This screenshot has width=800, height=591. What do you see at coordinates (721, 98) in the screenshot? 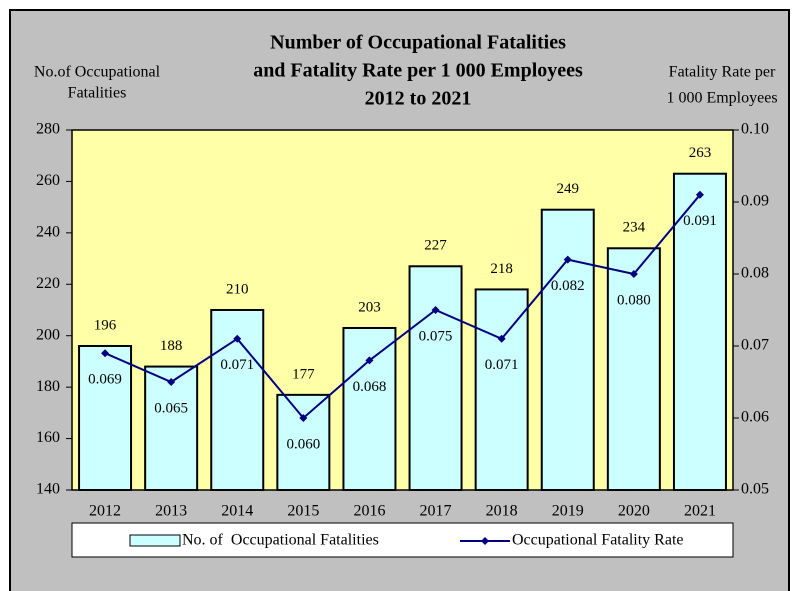
I see `y2-axis-label: 1 000 Employees` at bounding box center [721, 98].